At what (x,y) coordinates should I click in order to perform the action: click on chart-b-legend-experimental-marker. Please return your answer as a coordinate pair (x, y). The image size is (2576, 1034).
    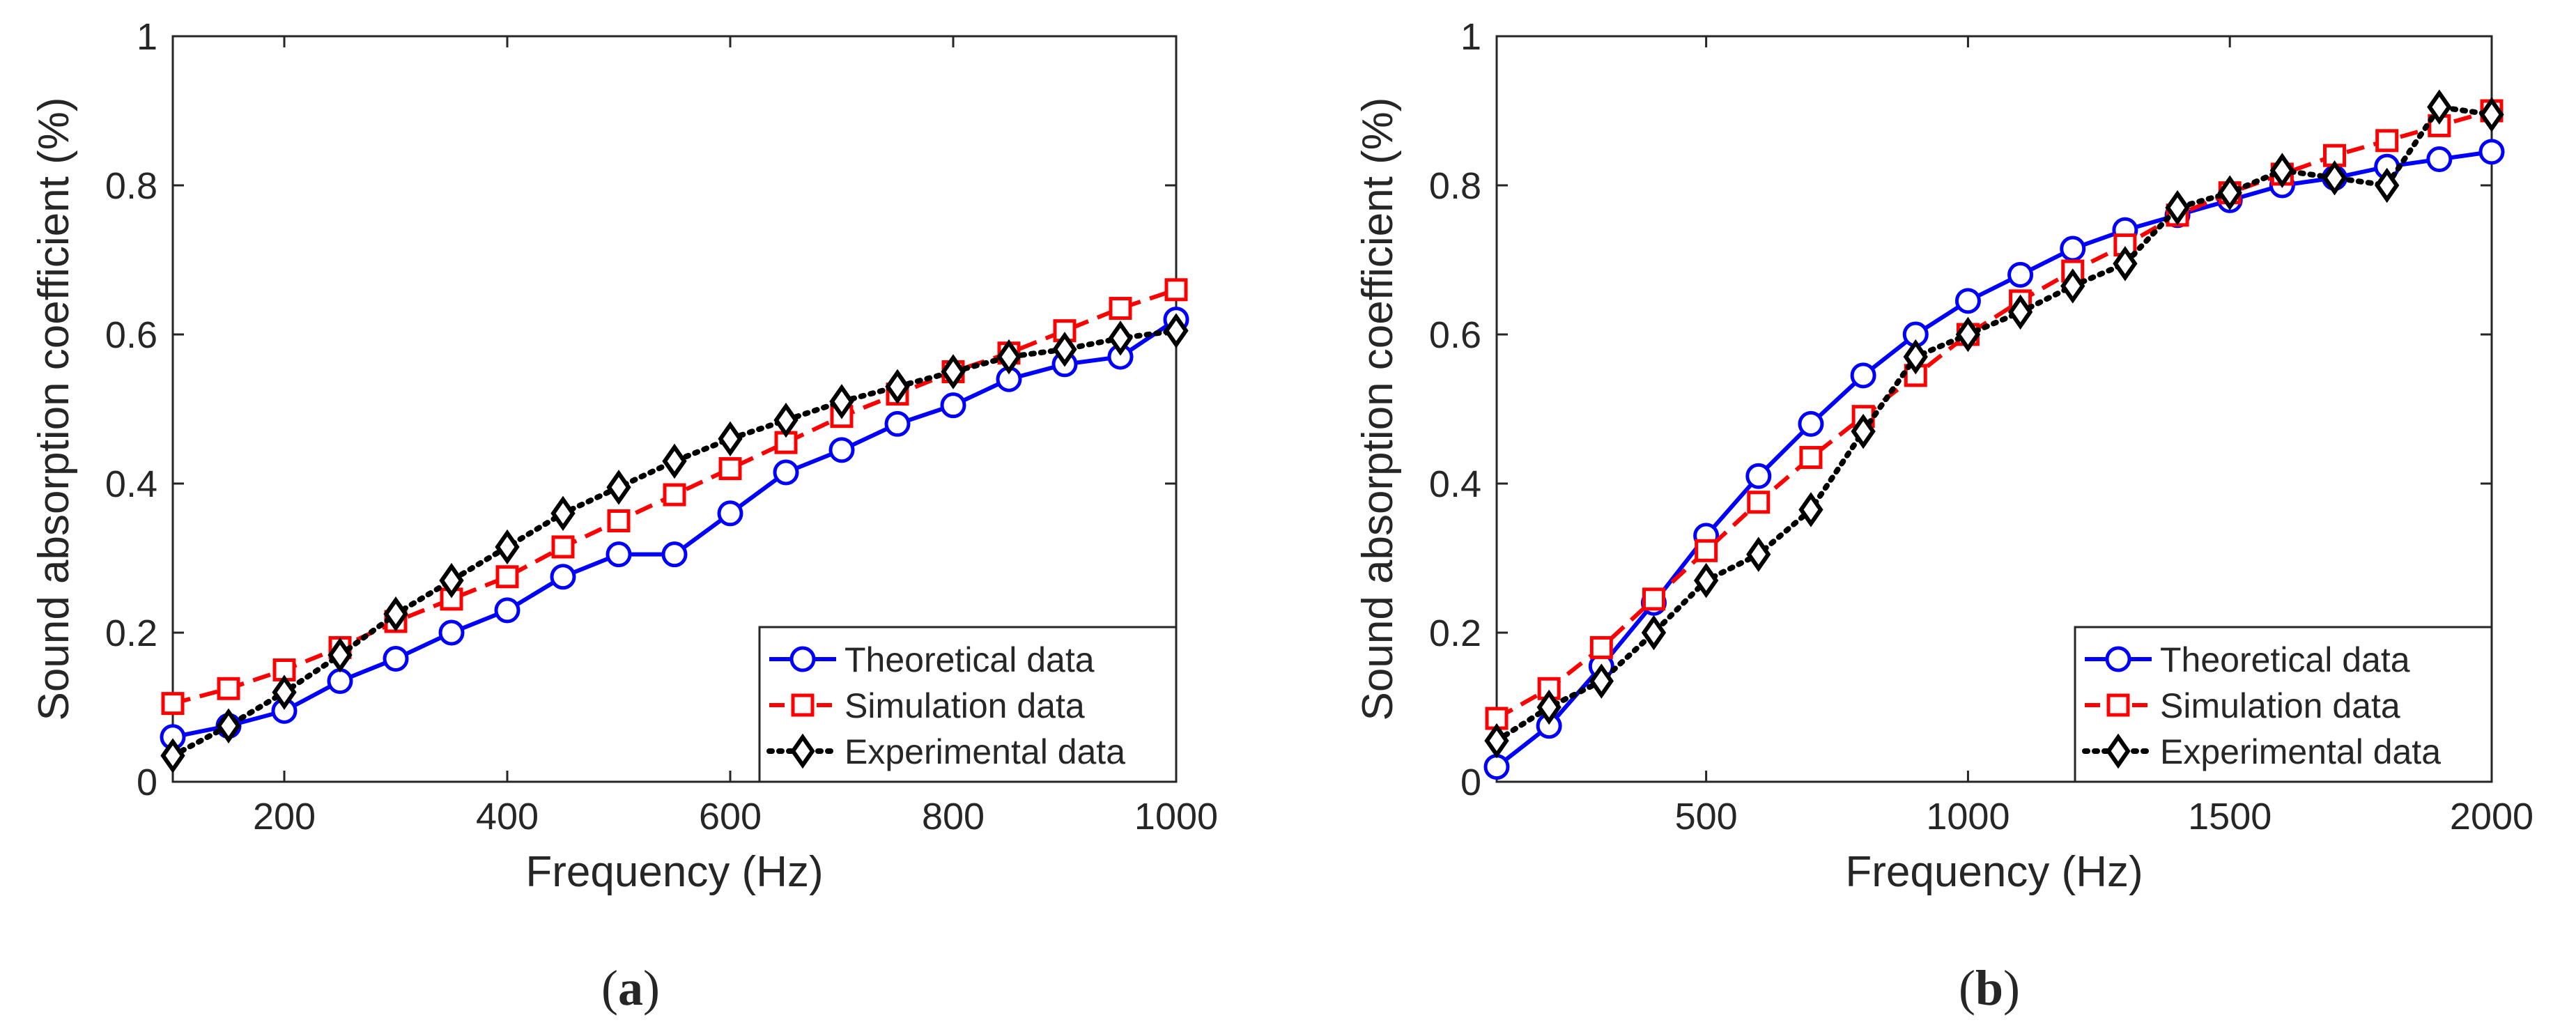
    Looking at the image, I should click on (2118, 751).